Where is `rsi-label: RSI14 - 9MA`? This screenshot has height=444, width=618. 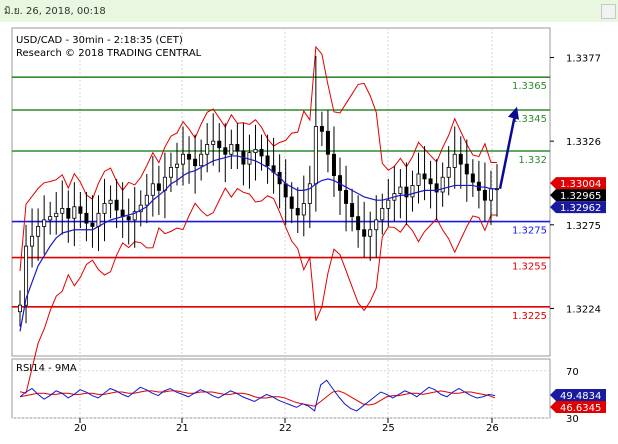 rsi-label: RSI14 - 9MA is located at coordinates (46, 368).